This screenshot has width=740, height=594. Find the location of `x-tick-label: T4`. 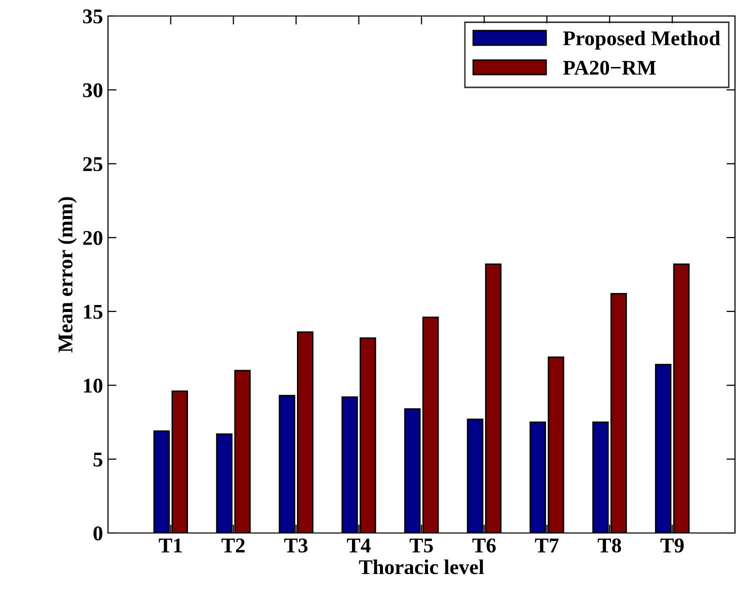

x-tick-label: T4 is located at coordinates (358, 545).